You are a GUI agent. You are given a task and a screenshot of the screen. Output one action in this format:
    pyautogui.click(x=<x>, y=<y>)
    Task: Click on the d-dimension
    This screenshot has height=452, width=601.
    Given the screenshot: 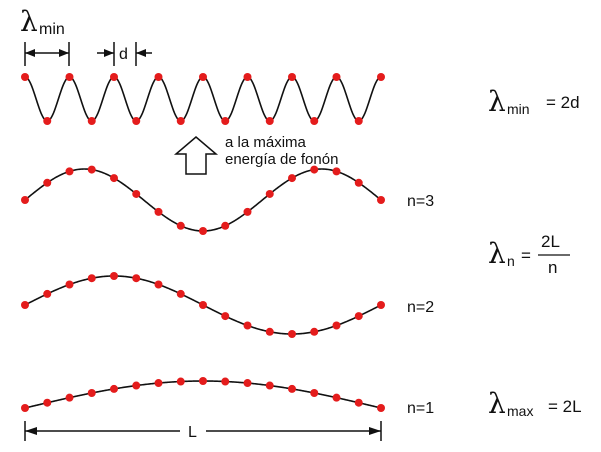 What is the action you would take?
    pyautogui.click(x=124, y=54)
    